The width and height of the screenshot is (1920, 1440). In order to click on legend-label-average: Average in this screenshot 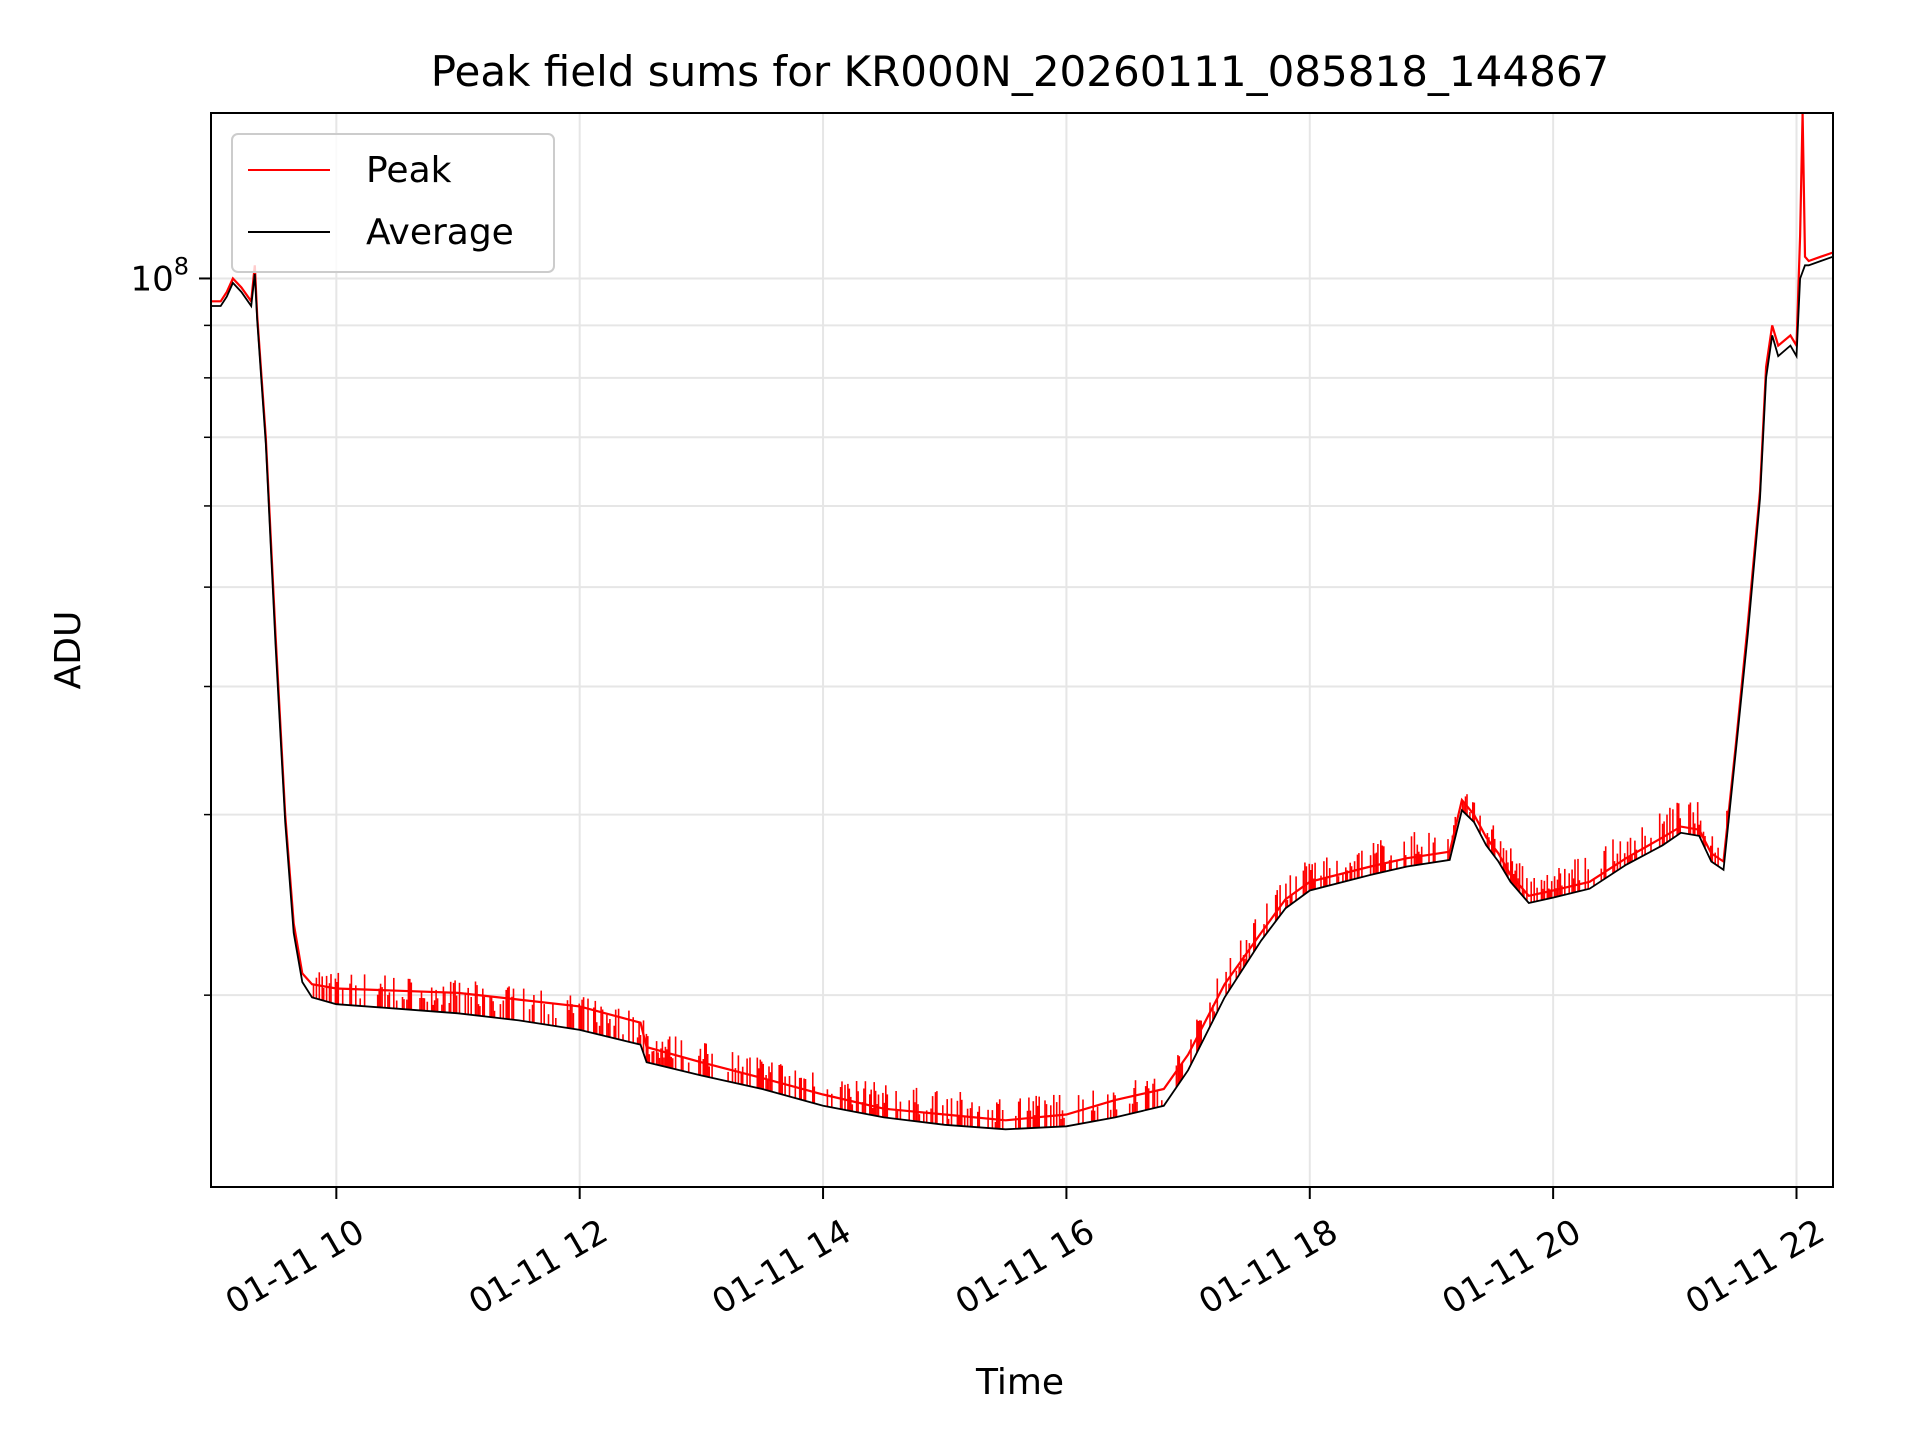, I will do `click(440, 232)`.